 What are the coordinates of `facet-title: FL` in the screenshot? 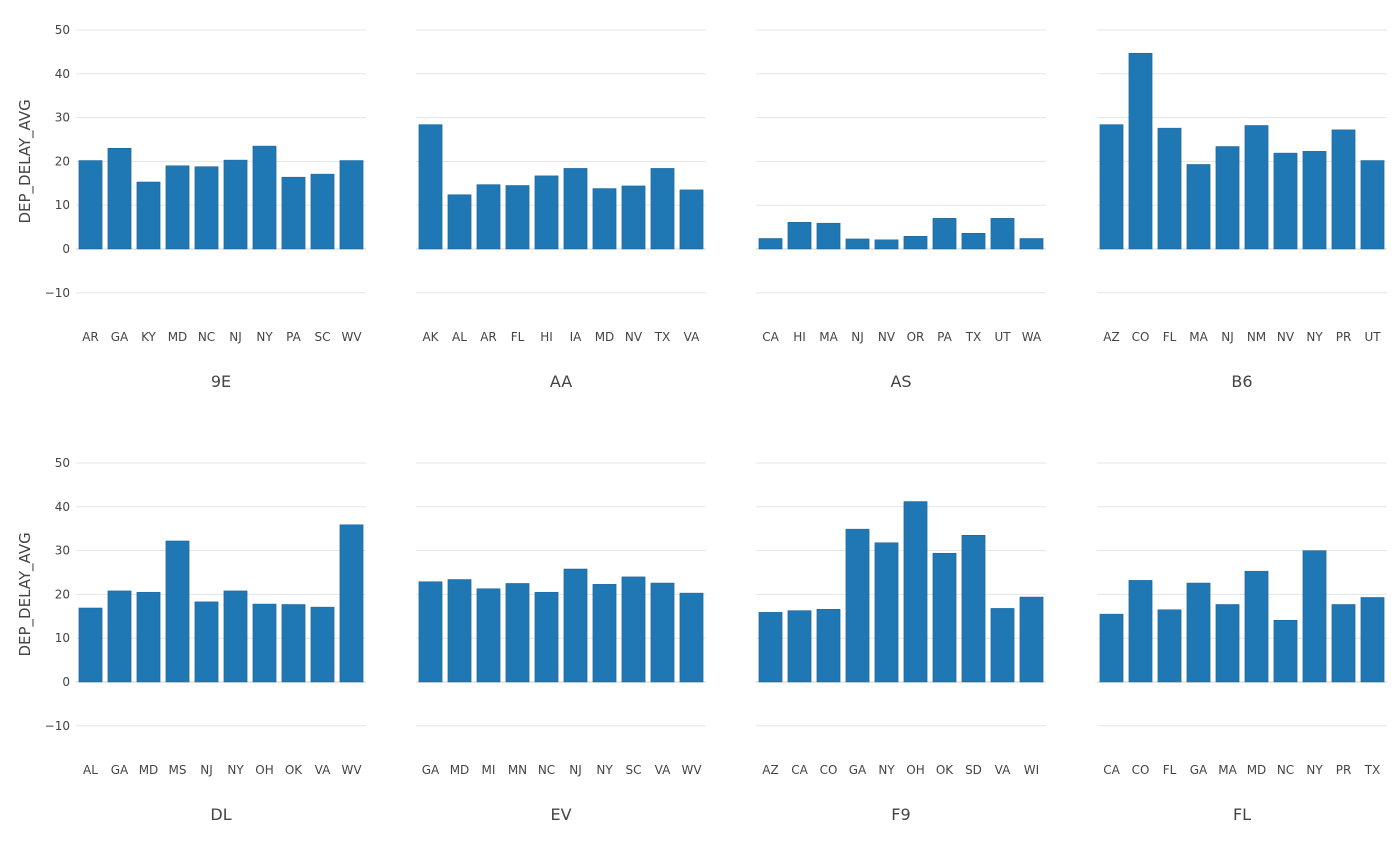 It's located at (1242, 814).